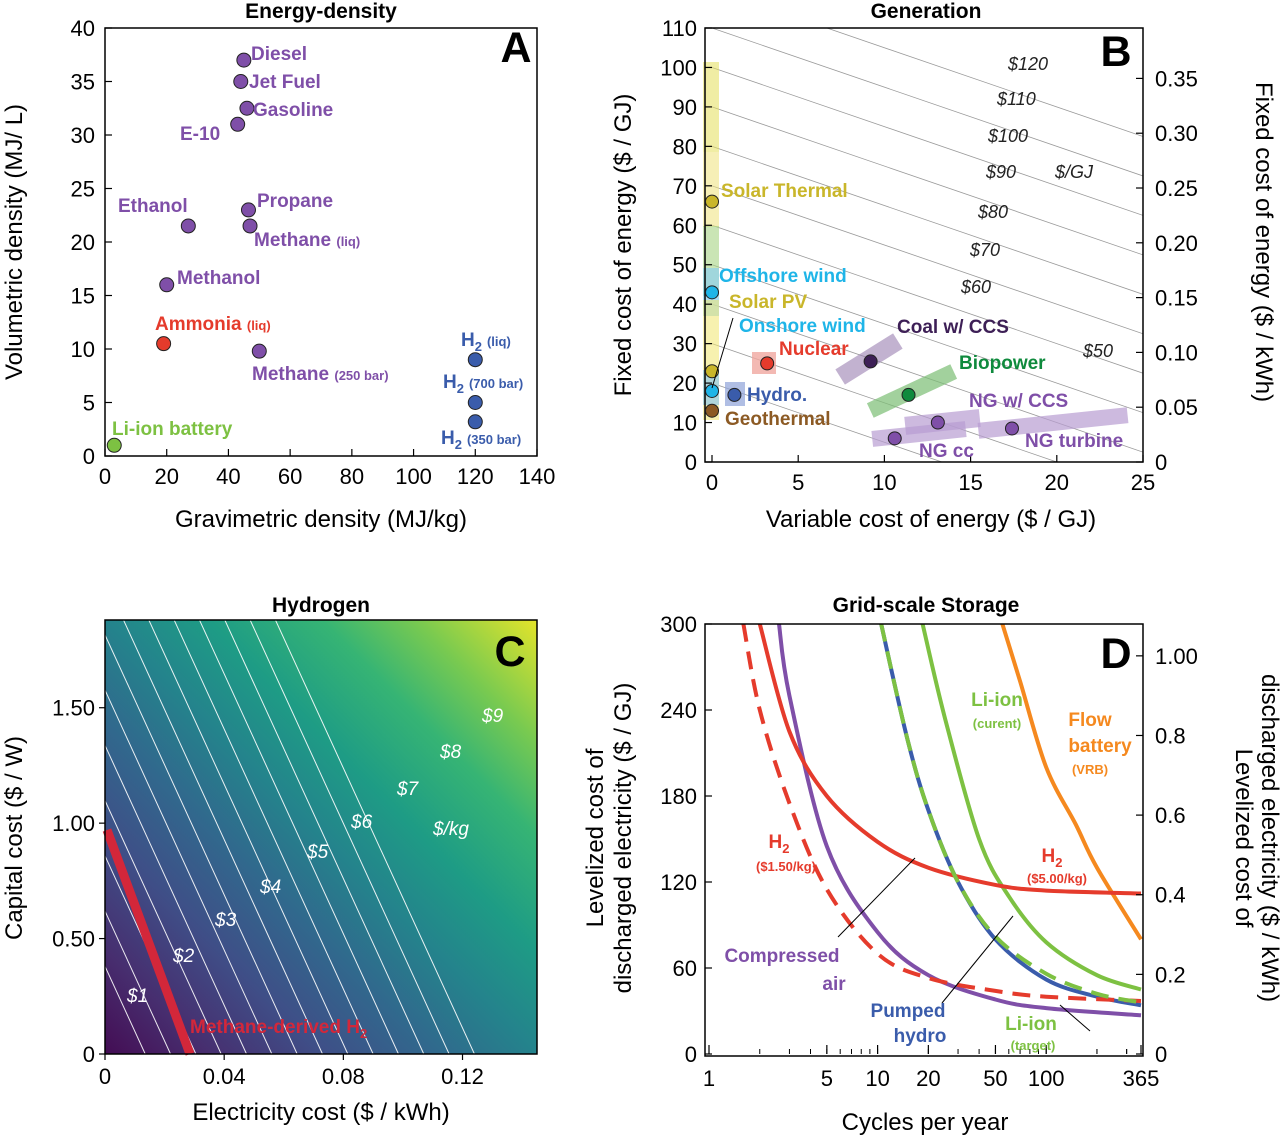 The height and width of the screenshot is (1137, 1280). What do you see at coordinates (83, 135) in the screenshot?
I see `a-y-tick-label: 30` at bounding box center [83, 135].